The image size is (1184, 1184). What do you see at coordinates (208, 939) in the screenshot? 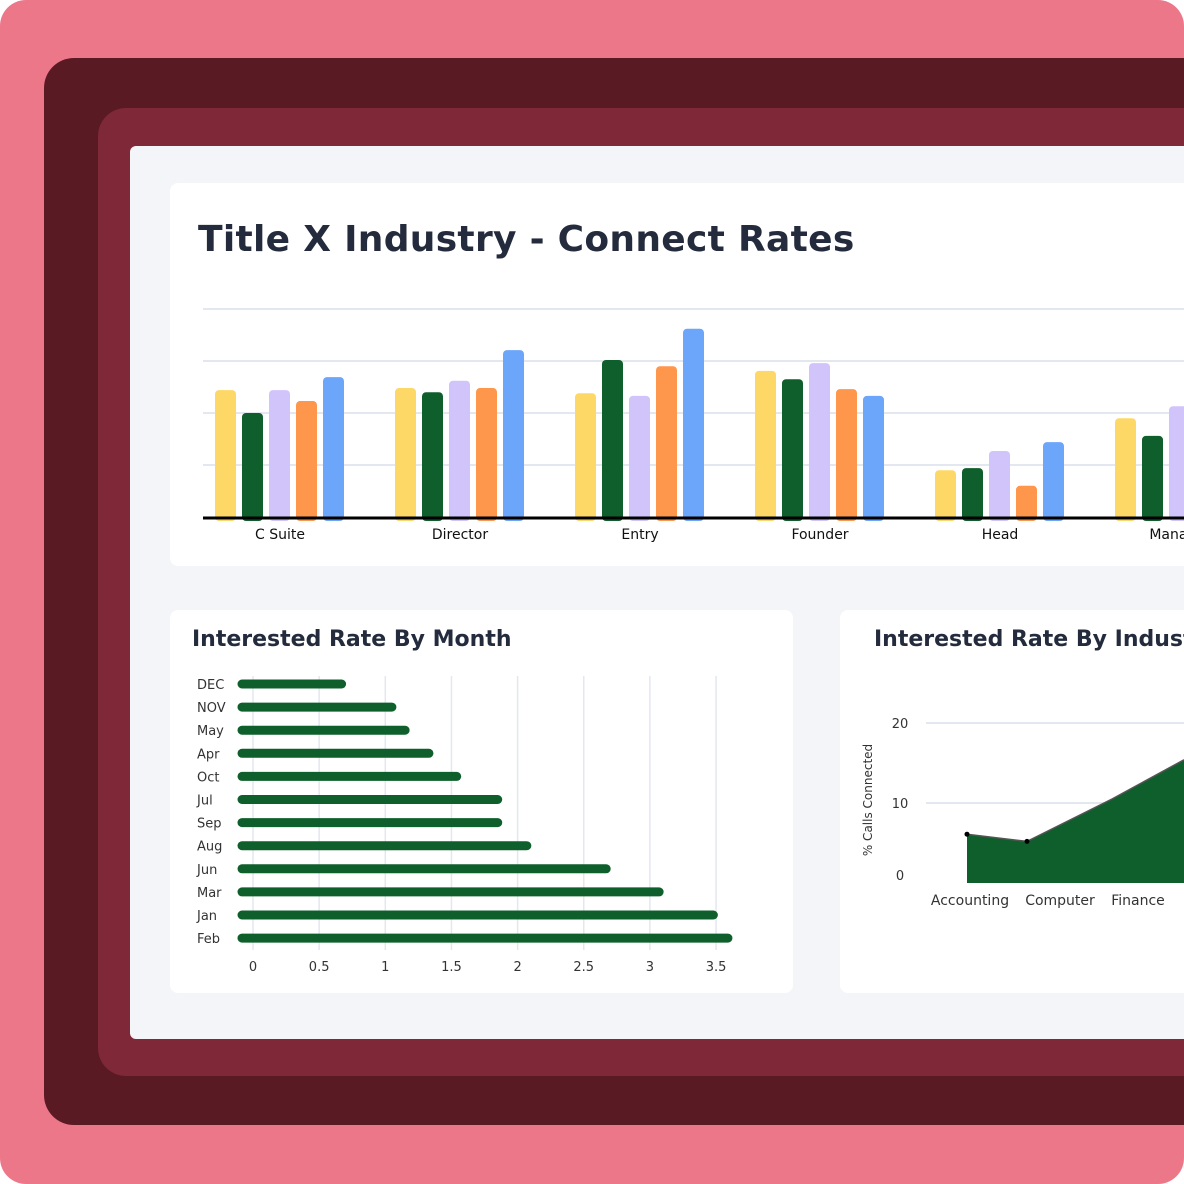
I see `y-tick-label: Feb` at bounding box center [208, 939].